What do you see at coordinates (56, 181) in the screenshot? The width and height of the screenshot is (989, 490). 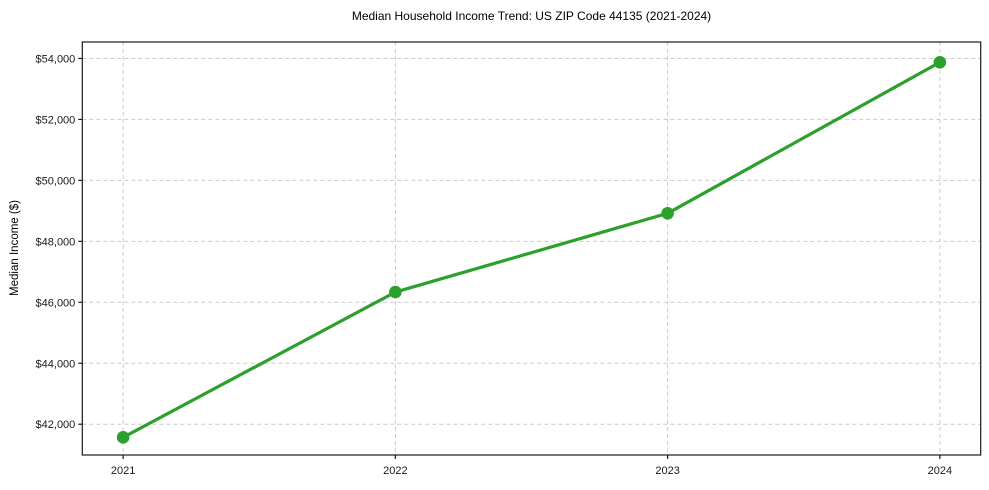 I see `y-tick-label: $50,000` at bounding box center [56, 181].